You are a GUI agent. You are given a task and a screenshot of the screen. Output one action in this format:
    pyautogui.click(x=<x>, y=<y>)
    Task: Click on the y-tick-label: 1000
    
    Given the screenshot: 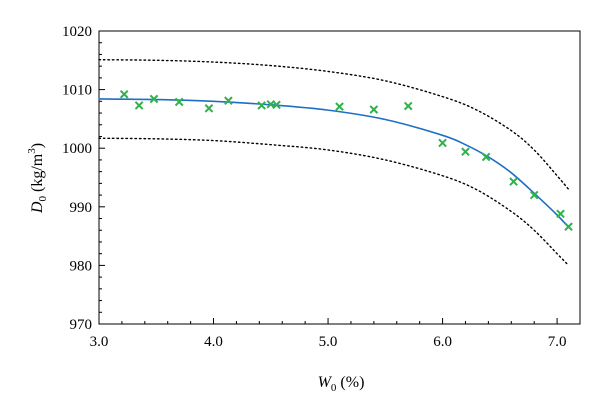 What is the action you would take?
    pyautogui.click(x=77, y=149)
    